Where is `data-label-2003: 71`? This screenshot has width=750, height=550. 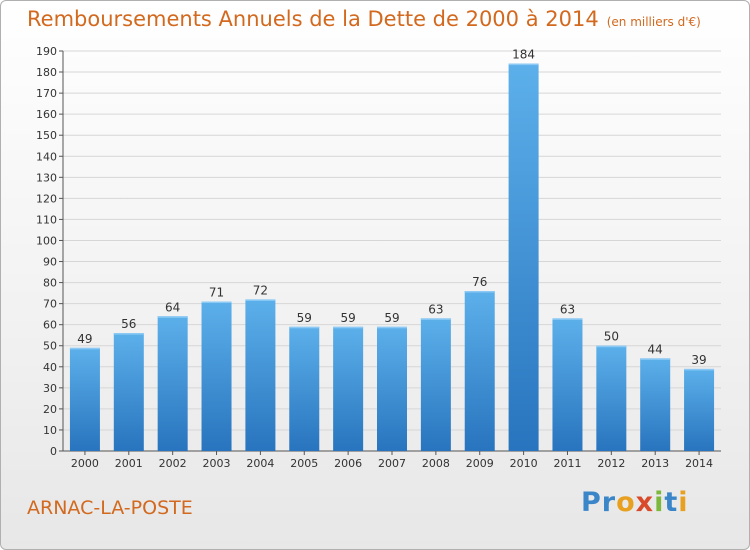
data-label-2003: 71 is located at coordinates (216, 293).